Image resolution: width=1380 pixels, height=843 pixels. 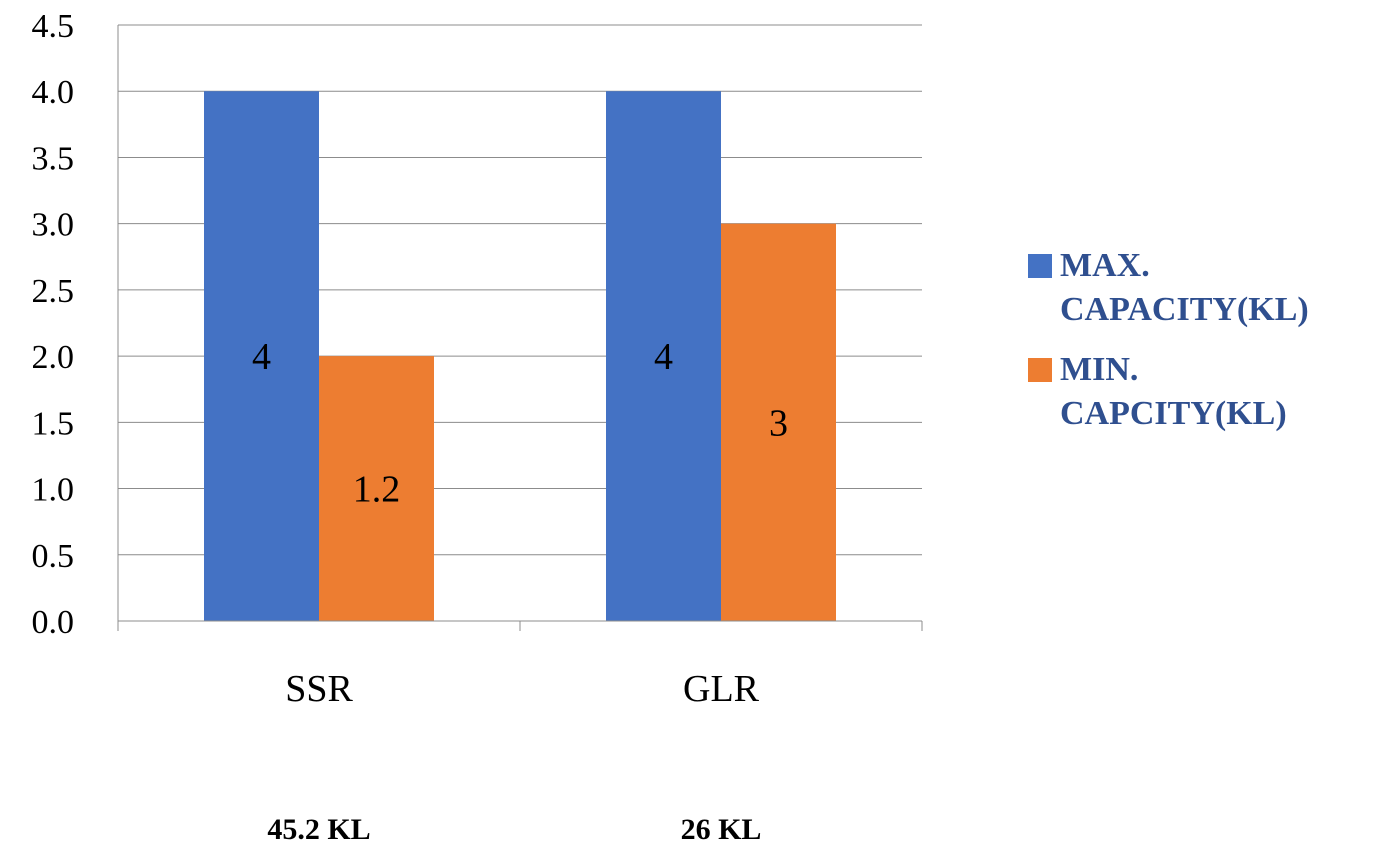 What do you see at coordinates (721, 828) in the screenshot?
I see `category-footnote: 26 KL` at bounding box center [721, 828].